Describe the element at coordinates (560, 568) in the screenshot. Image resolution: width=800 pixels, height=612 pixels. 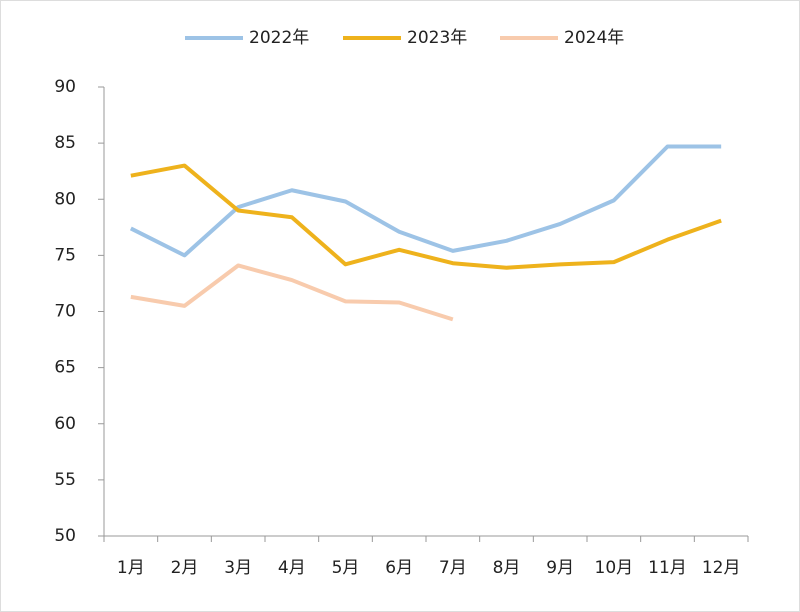
I see `x-tick-label: 9月` at that location.